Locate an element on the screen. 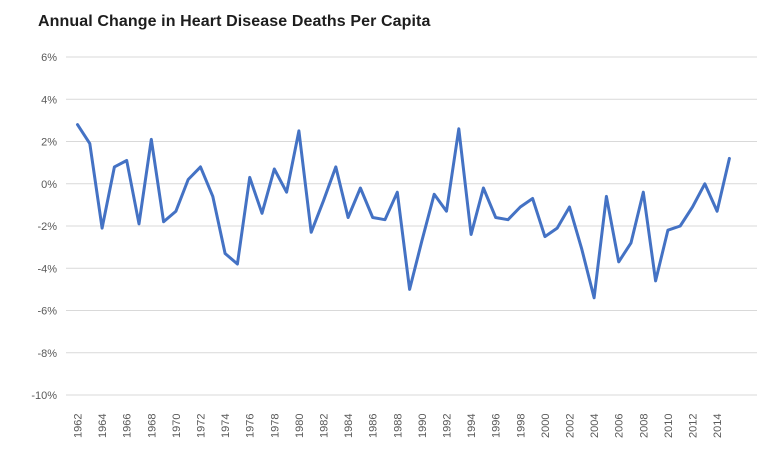 The width and height of the screenshot is (763, 467). x-axis-tick-label: 2004 is located at coordinates (595, 426).